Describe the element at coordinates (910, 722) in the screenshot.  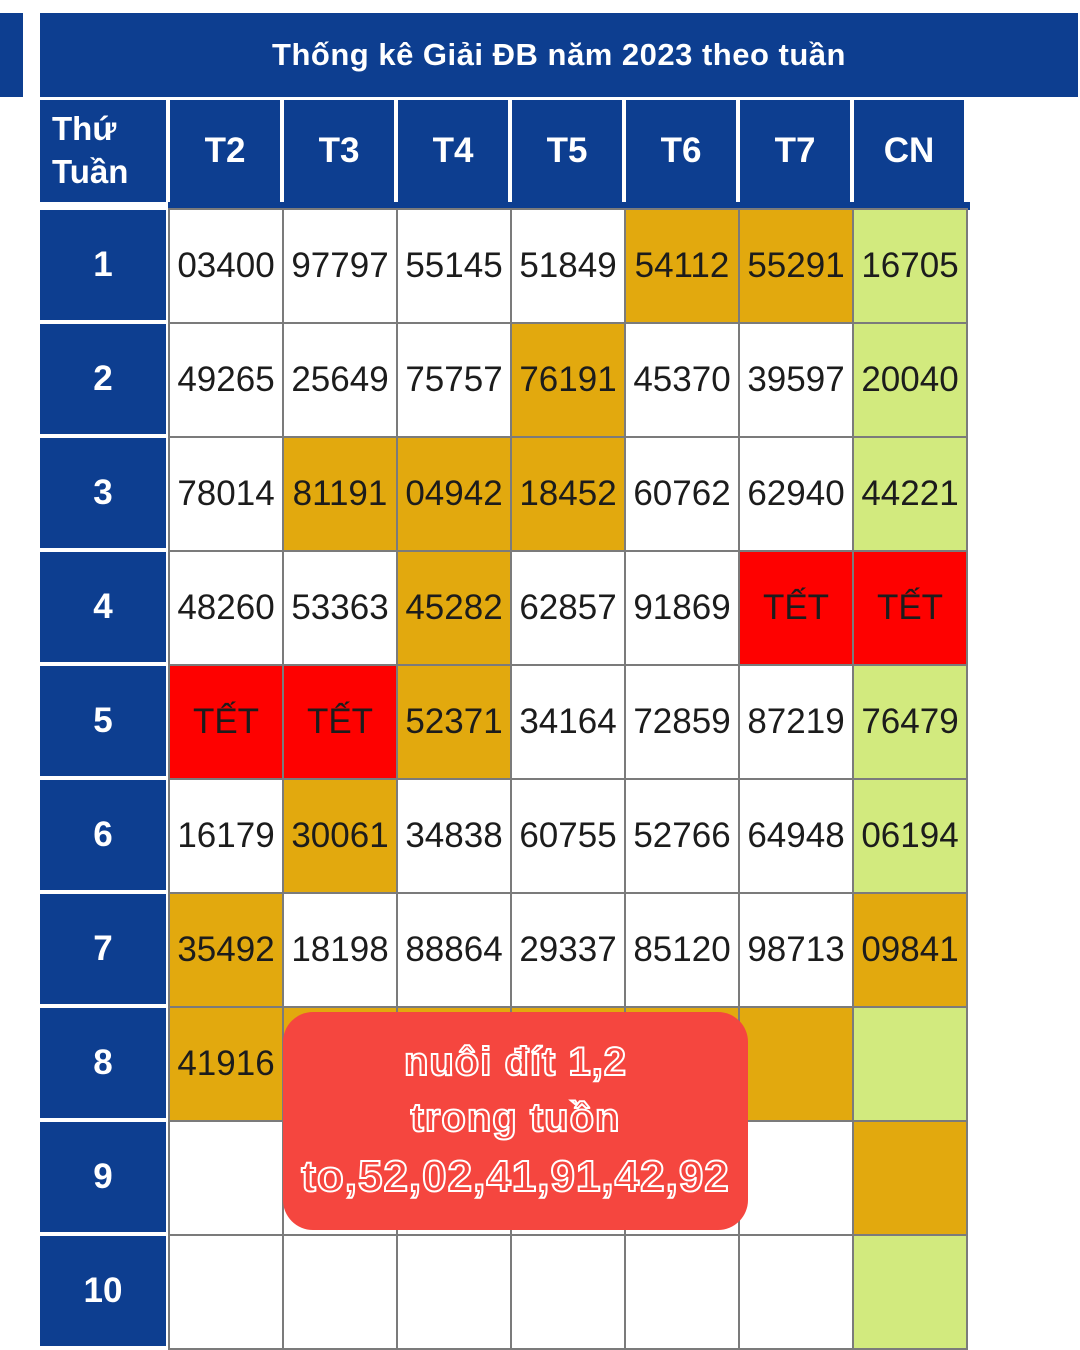
I see `prize-cell: 76479` at that location.